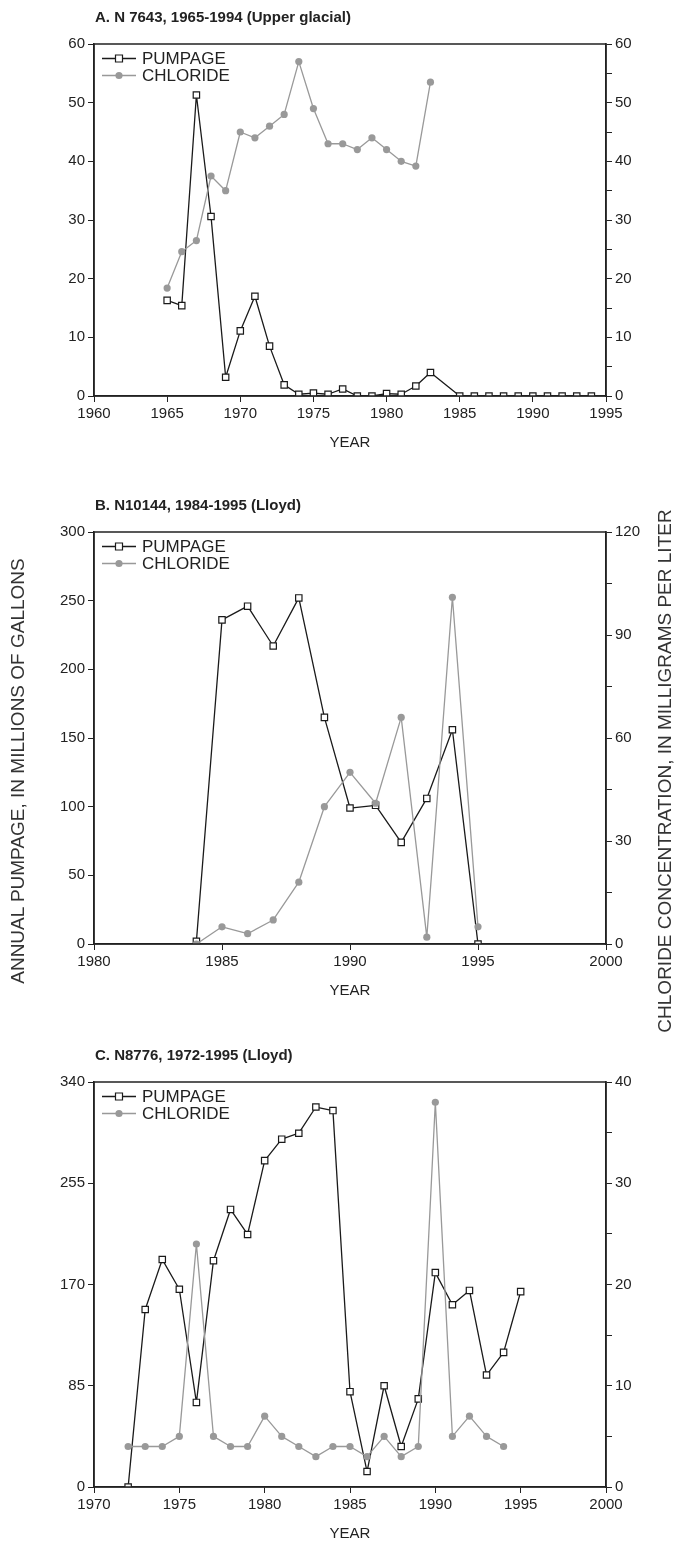 The width and height of the screenshot is (679, 1543). I want to click on y-tick-label: 255, so click(72, 1182).